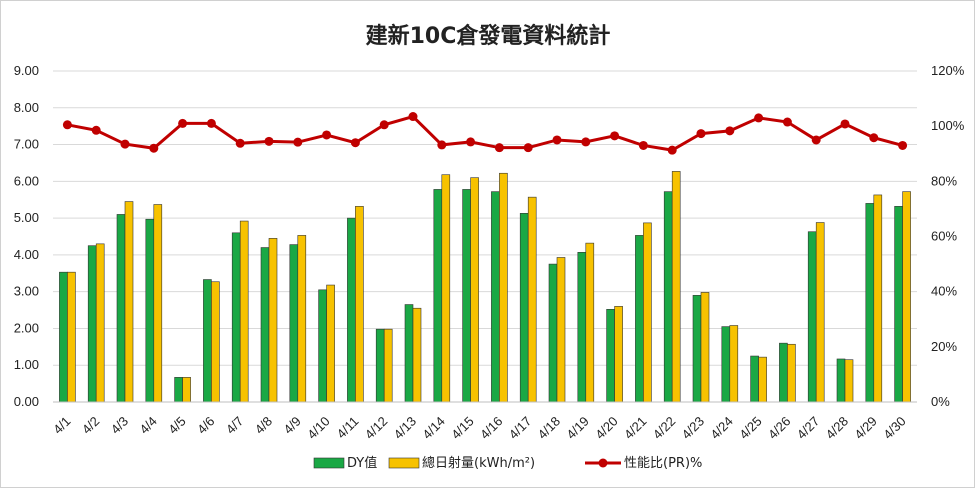 This screenshot has height=489, width=975. I want to click on chart-title: 建新10C倉發電資料統計, so click(488, 36).